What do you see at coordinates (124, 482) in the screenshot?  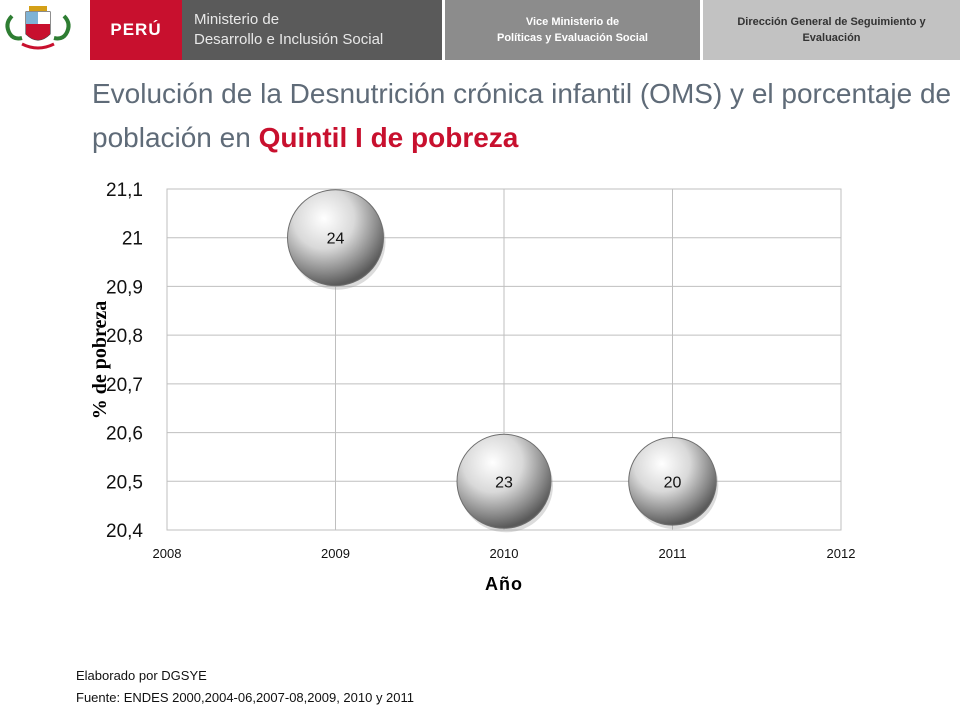 I see `y-tick-label: 20,5` at bounding box center [124, 482].